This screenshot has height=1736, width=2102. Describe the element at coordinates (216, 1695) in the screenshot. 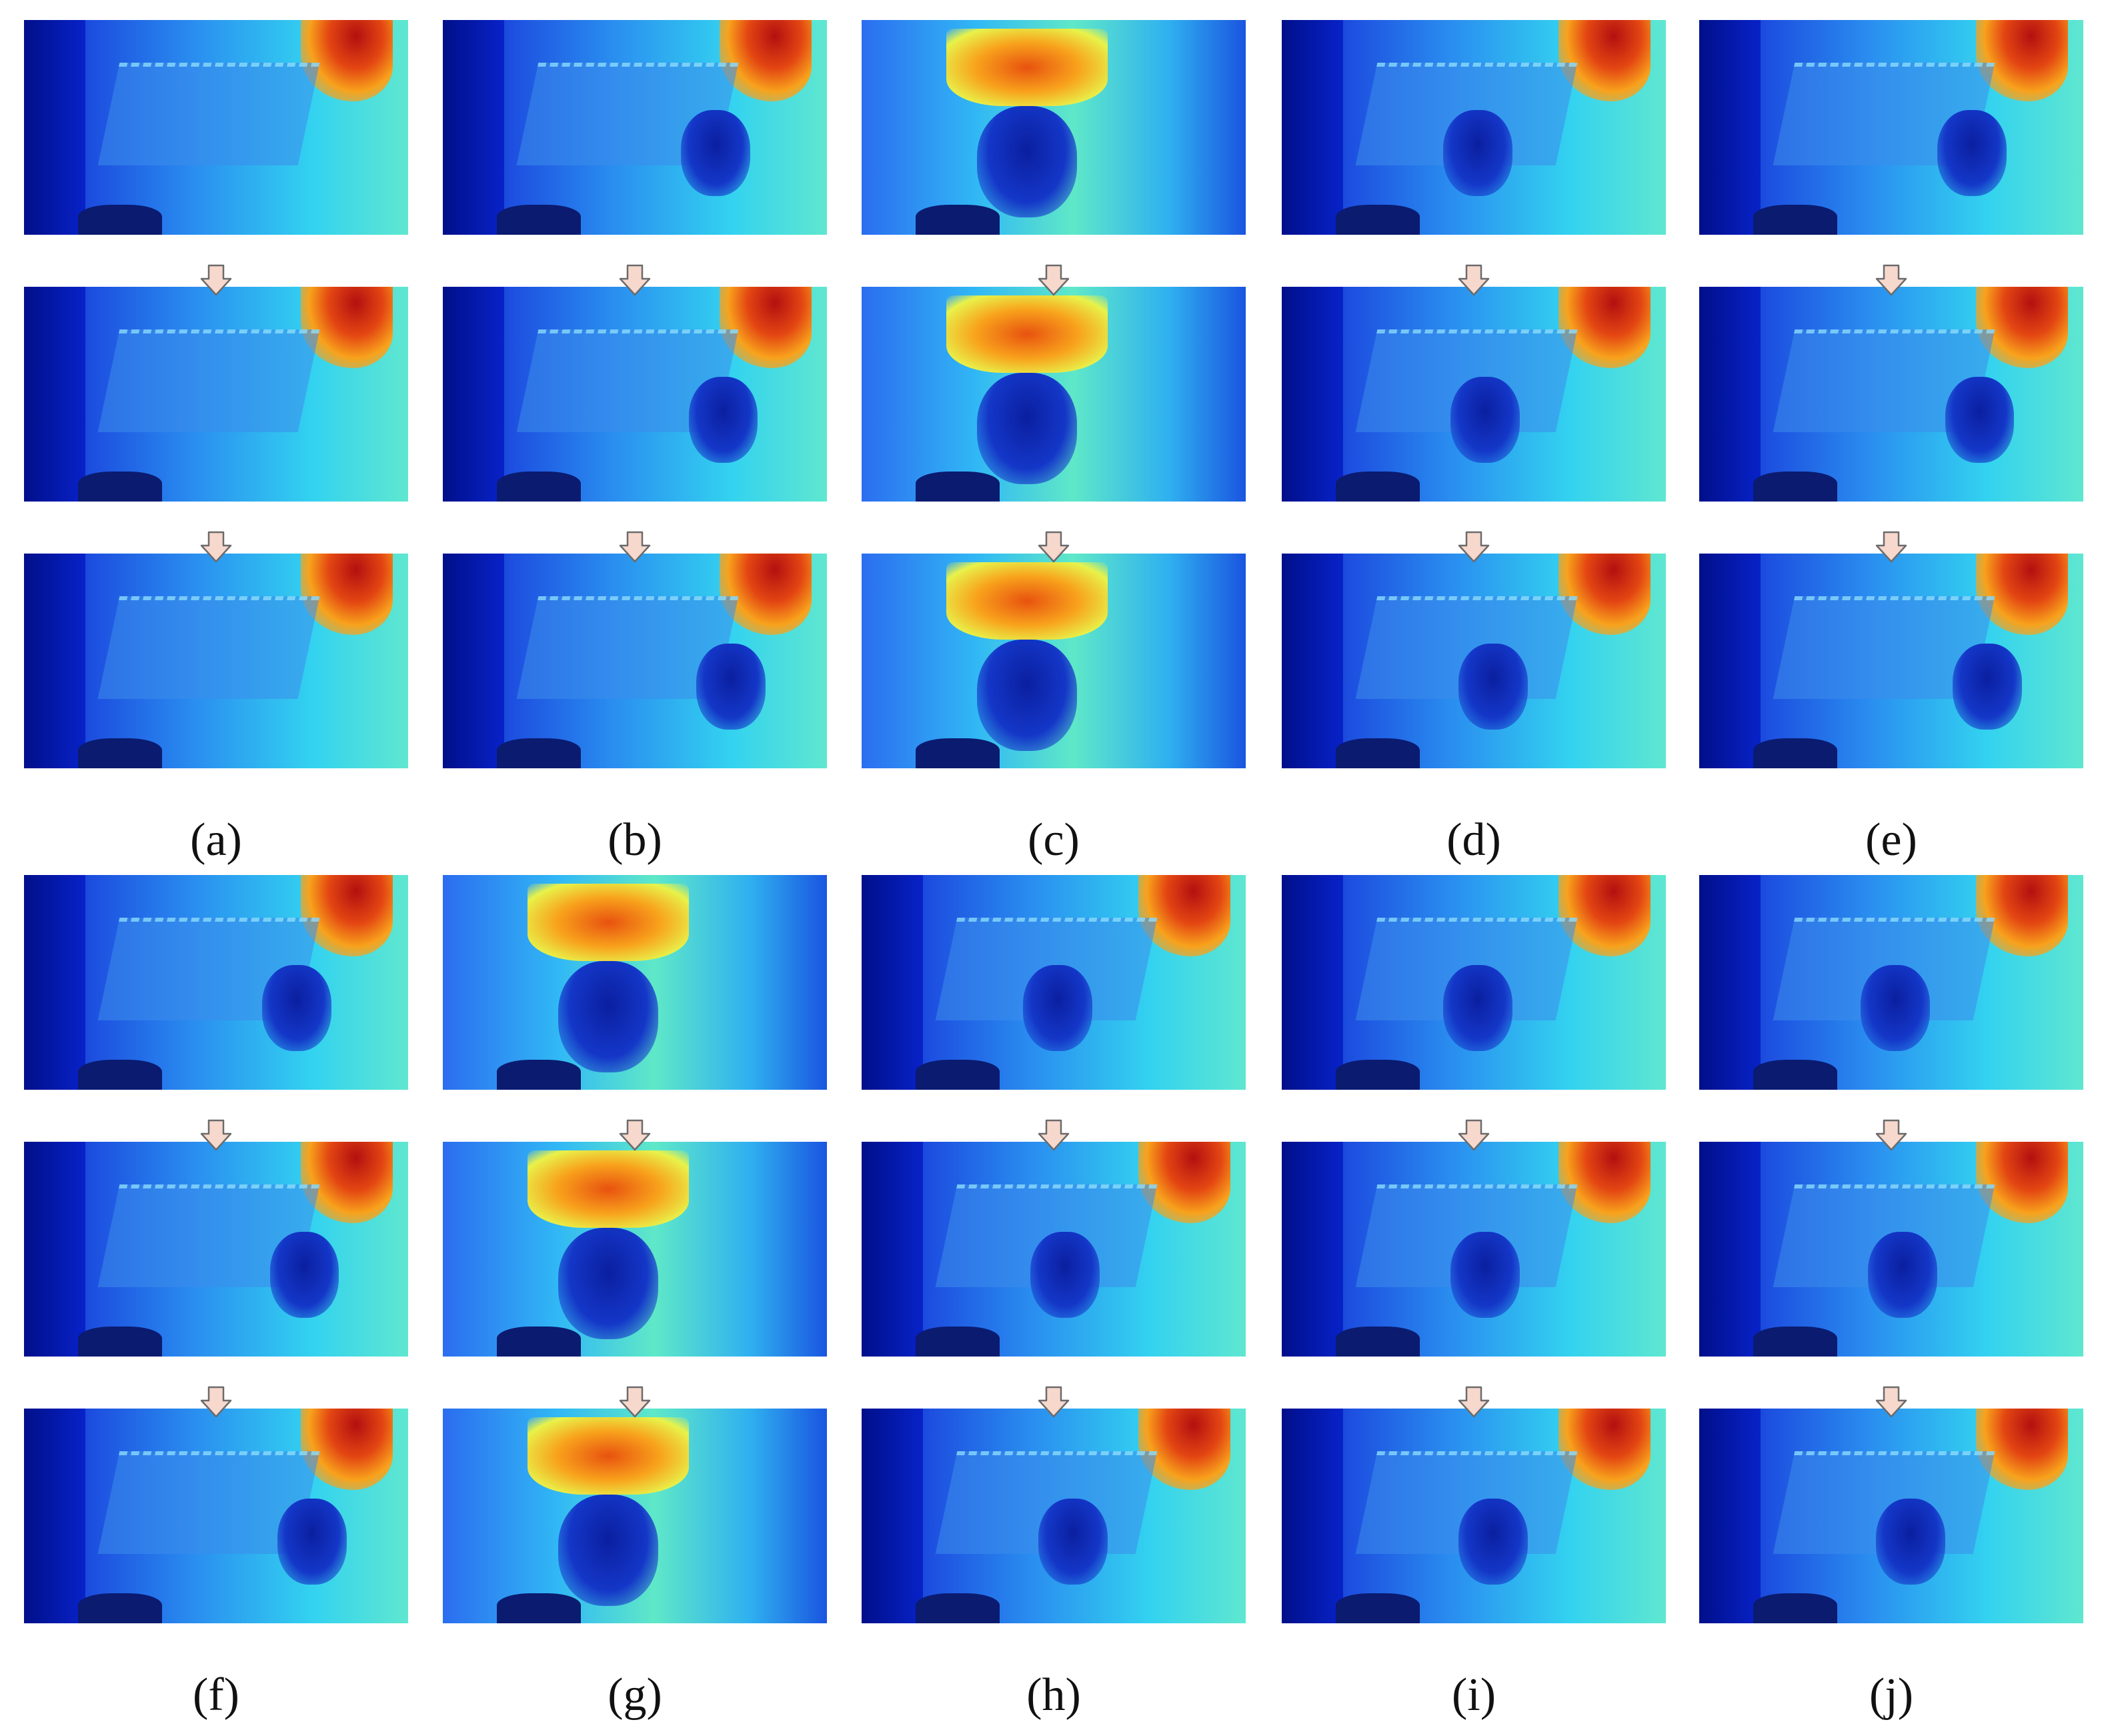

I see `panel-label: (f)` at that location.